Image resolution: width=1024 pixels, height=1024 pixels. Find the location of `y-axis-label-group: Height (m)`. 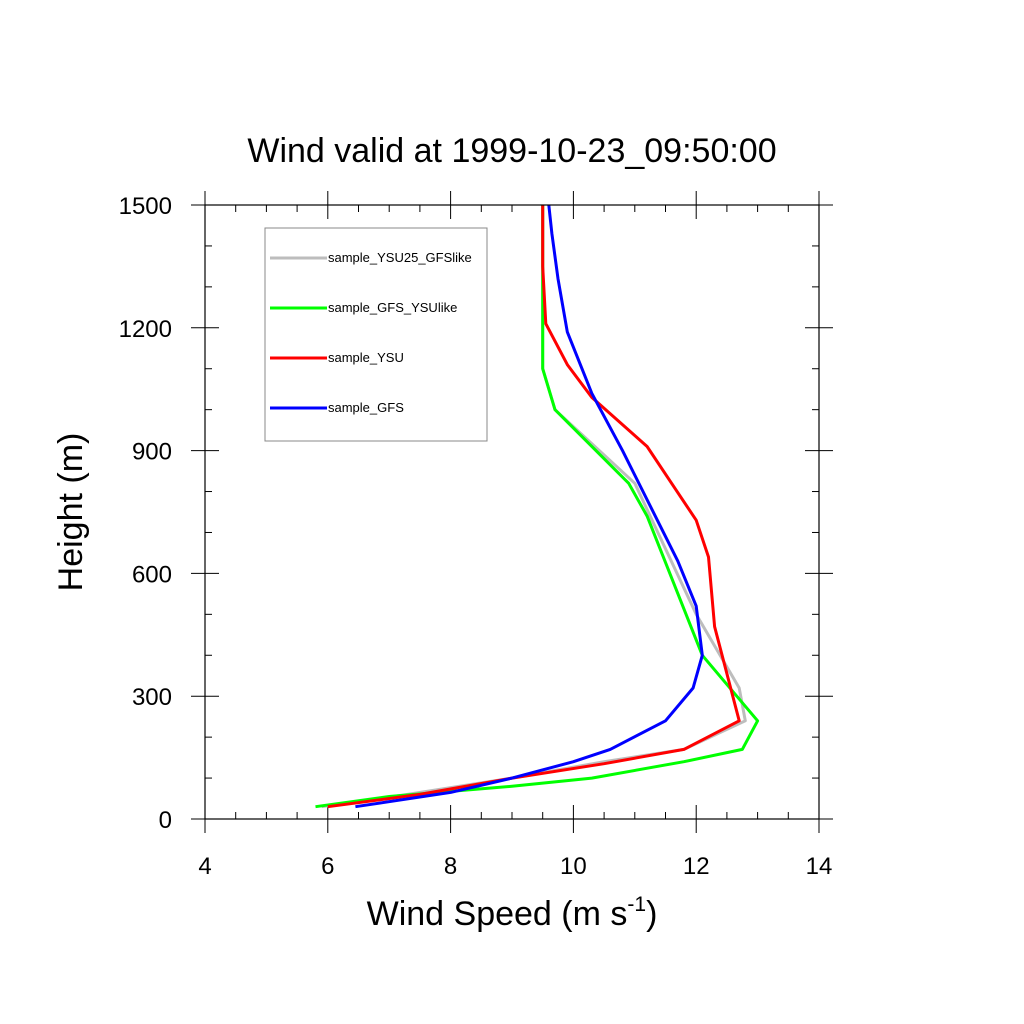

y-axis-label-group: Height (m) is located at coordinates (71, 512).